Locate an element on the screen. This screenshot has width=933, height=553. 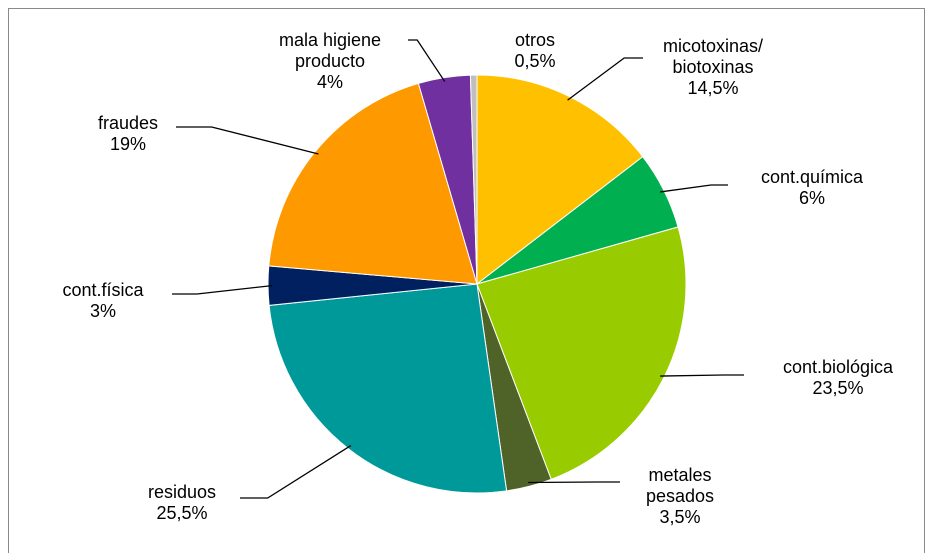
slice-label: cont.biológica 23,5% is located at coordinates (838, 378).